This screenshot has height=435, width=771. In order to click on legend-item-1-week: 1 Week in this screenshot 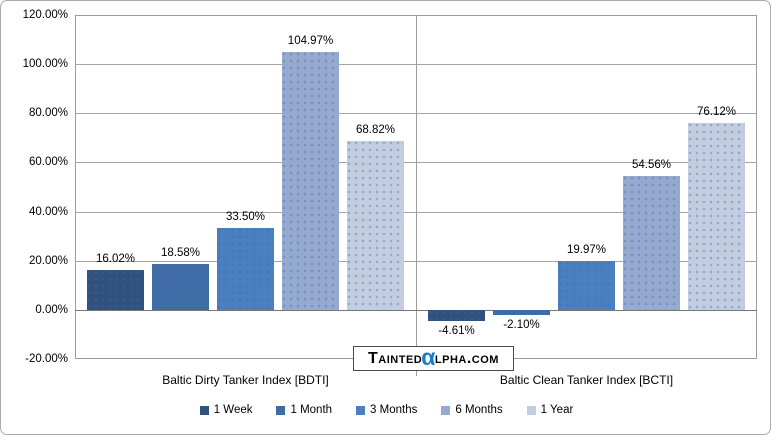, I will do `click(226, 410)`.